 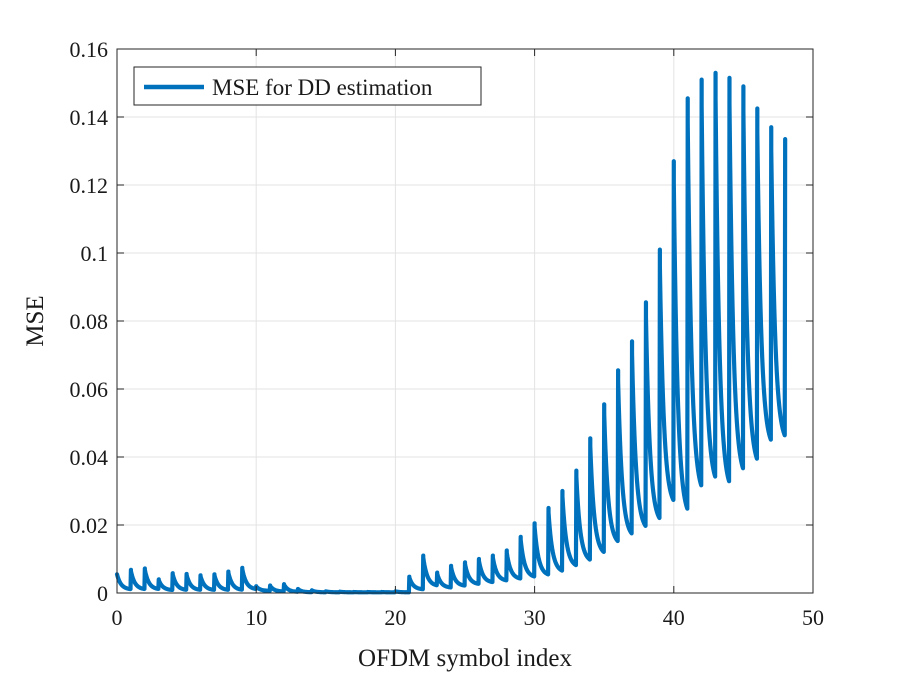 I want to click on x-tick-label: 30, so click(x=535, y=617).